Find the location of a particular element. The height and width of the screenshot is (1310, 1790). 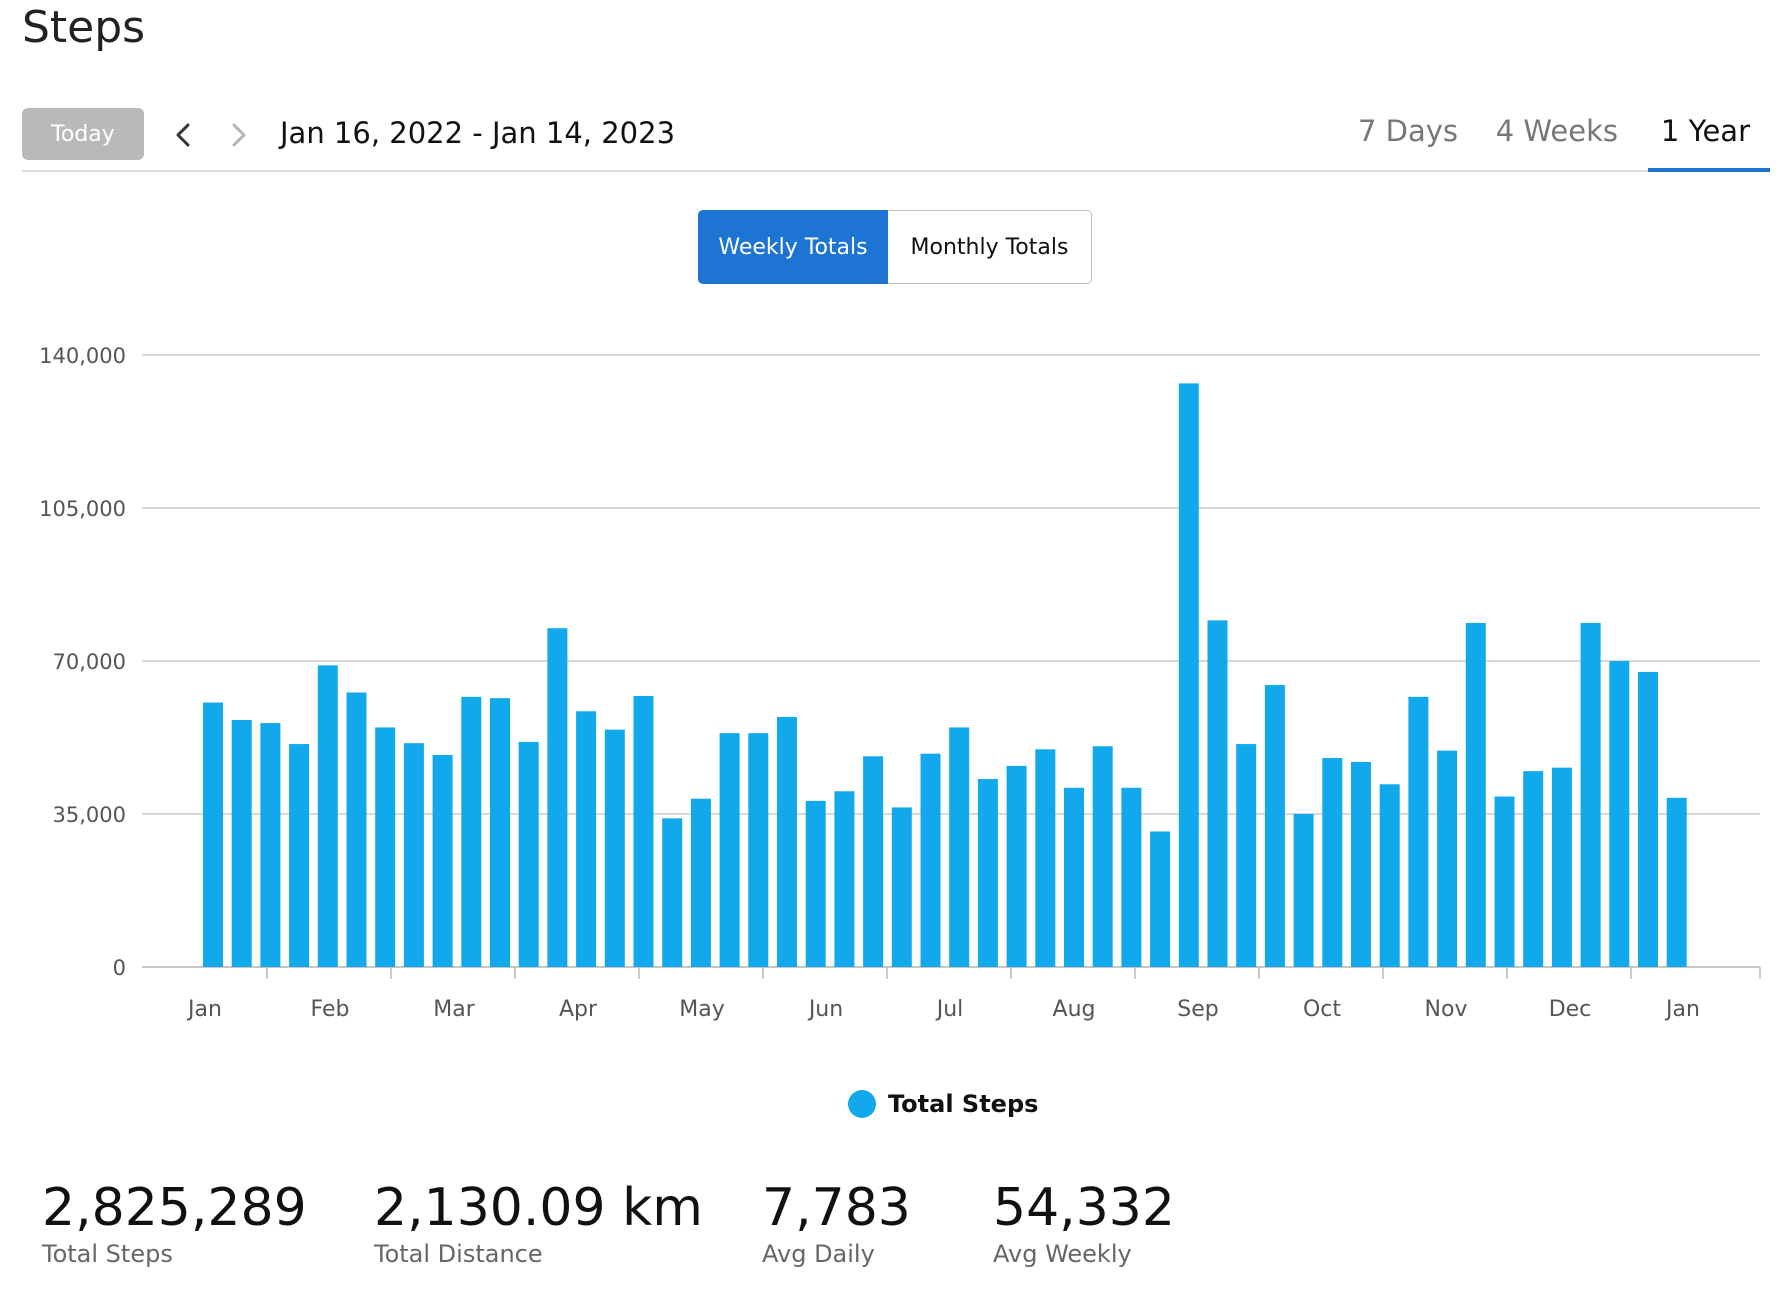

totals-toggle: Weekly Totals Monthly Totals is located at coordinates (895, 247).